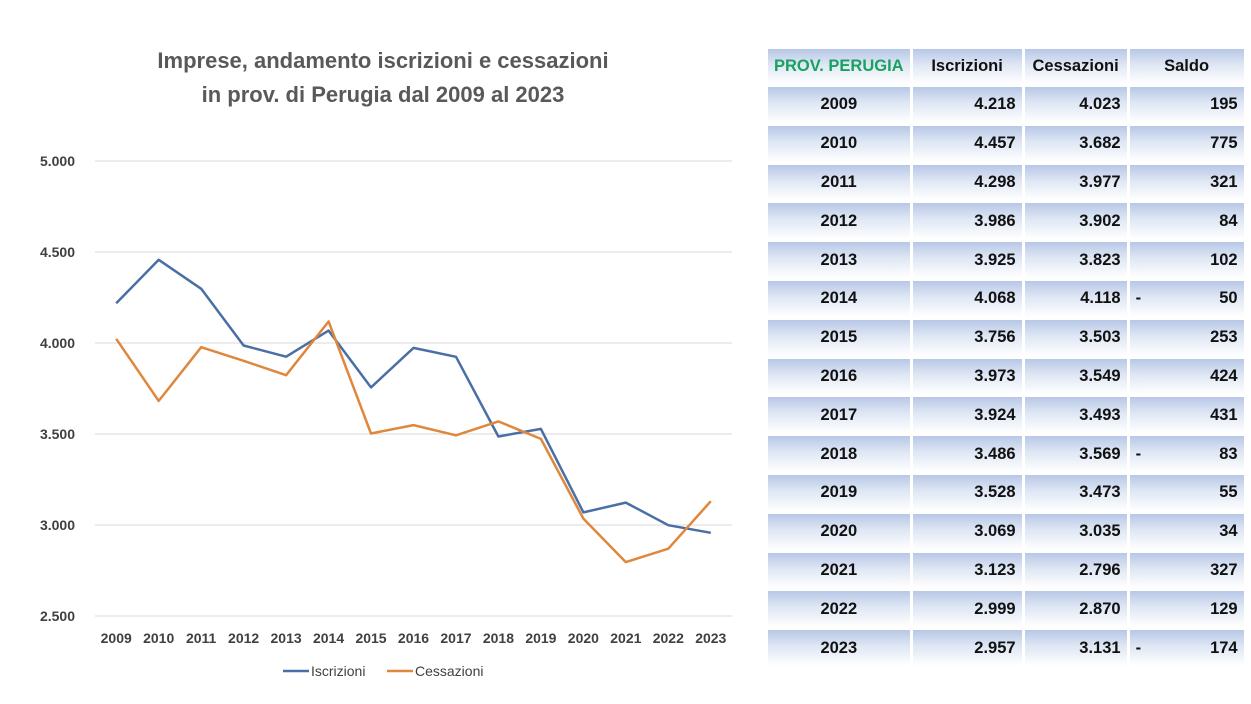  I want to click on cell-year: 2013, so click(839, 260).